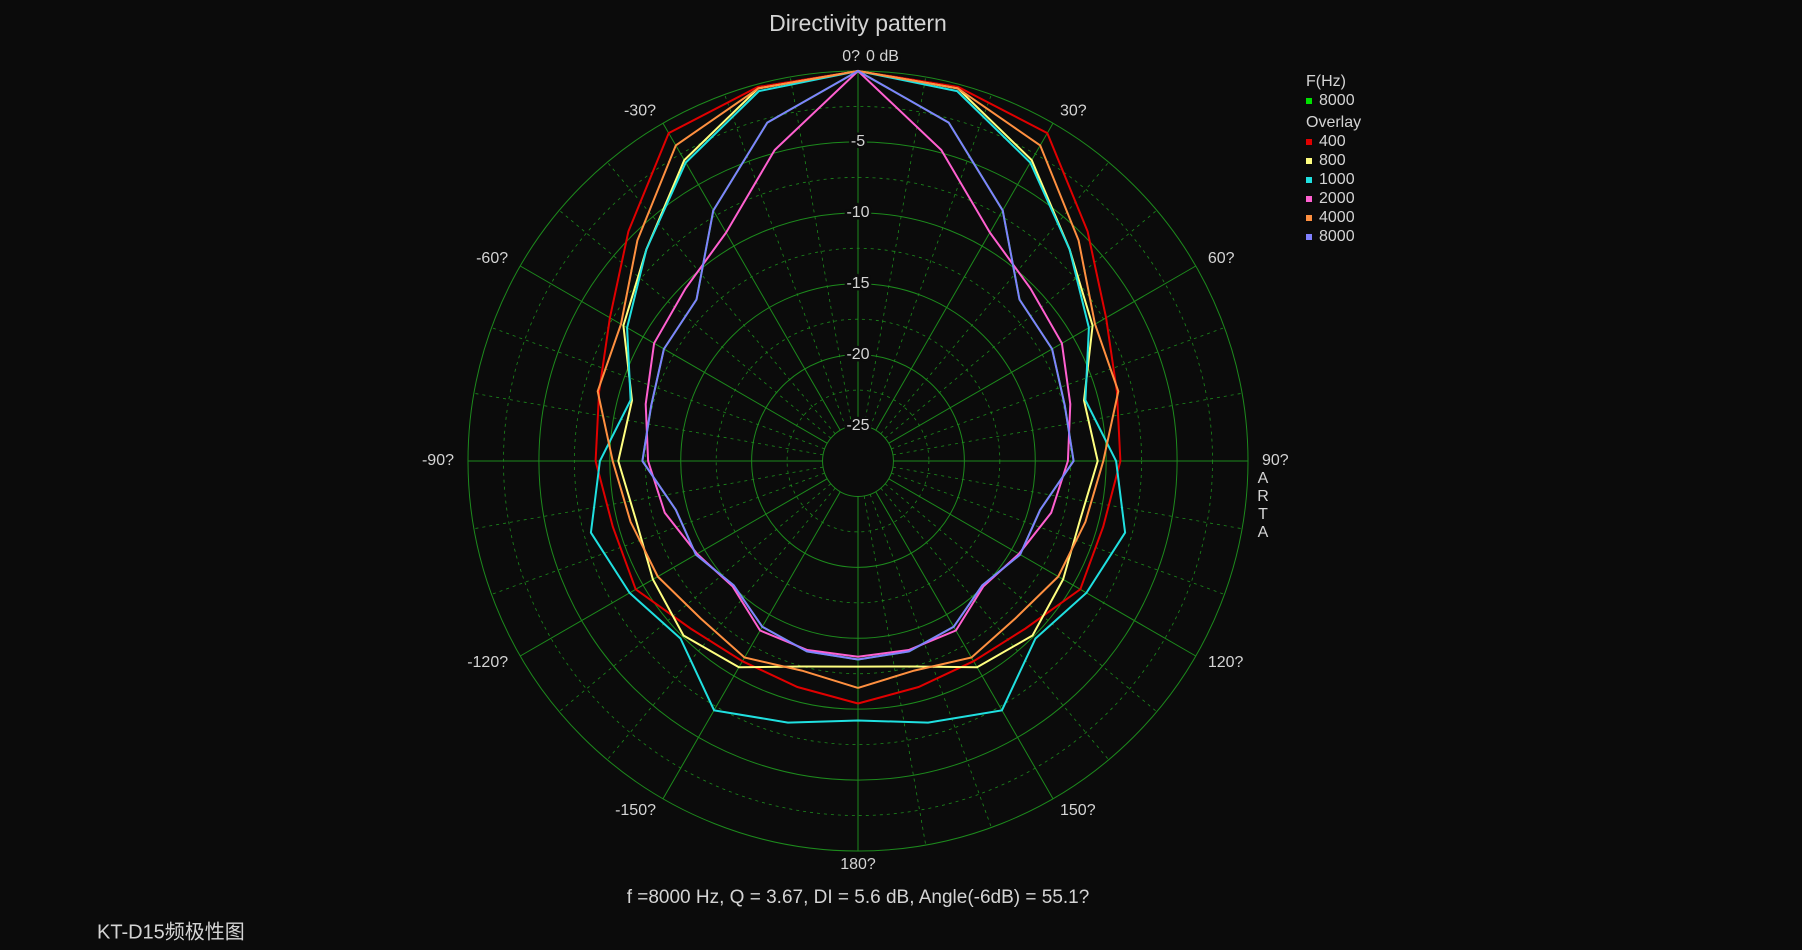 This screenshot has width=1802, height=950. I want to click on angle-label: 120?, so click(1226, 662).